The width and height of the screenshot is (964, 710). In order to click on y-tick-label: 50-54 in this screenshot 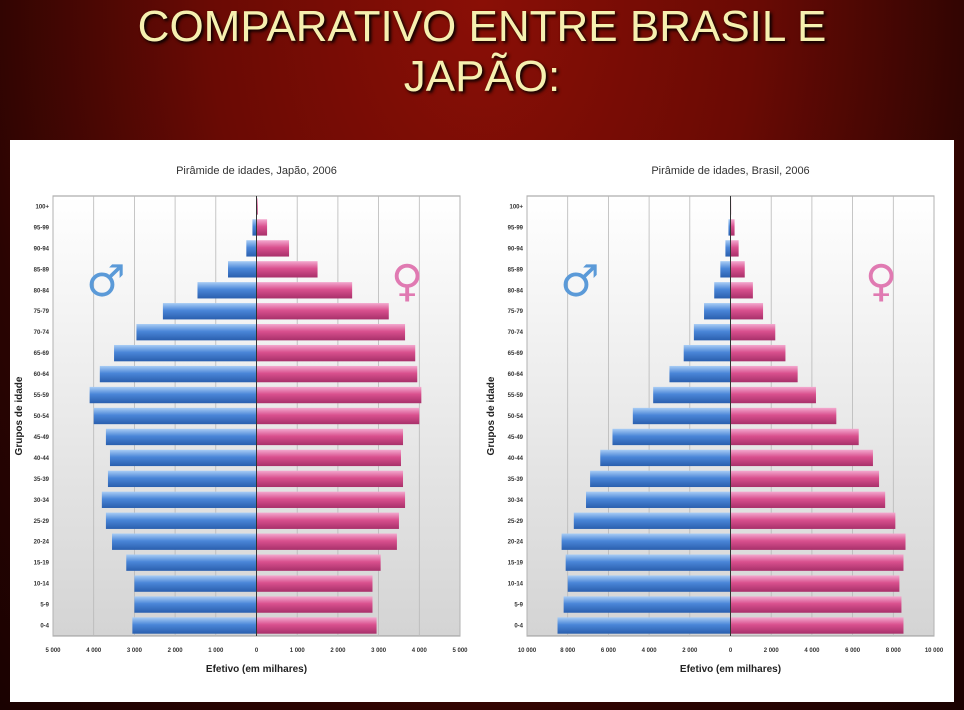, I will do `click(42, 417)`.